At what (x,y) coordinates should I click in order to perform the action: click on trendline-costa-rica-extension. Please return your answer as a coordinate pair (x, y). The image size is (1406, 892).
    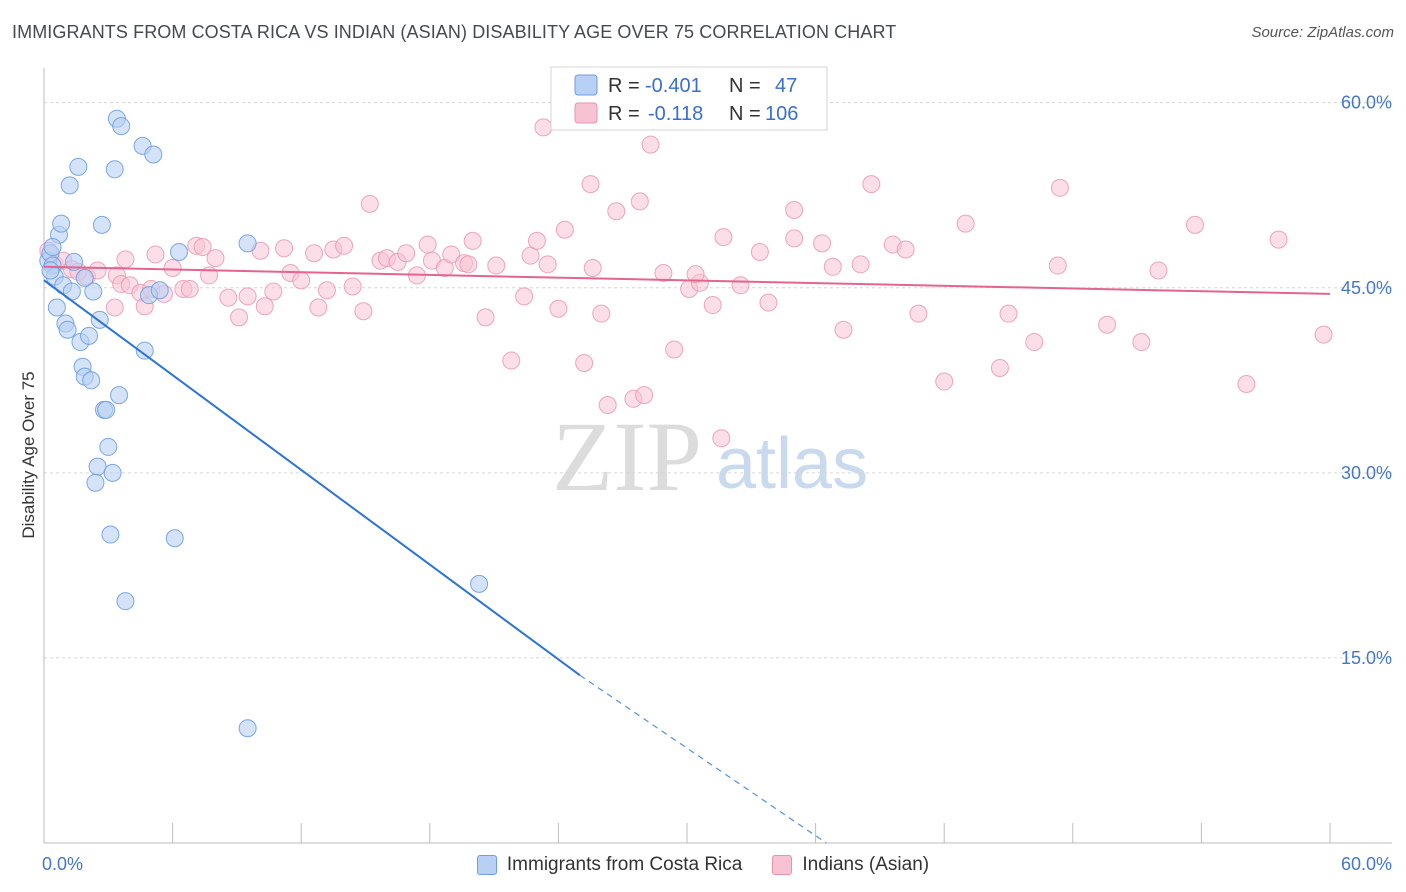
    Looking at the image, I should click on (703, 759).